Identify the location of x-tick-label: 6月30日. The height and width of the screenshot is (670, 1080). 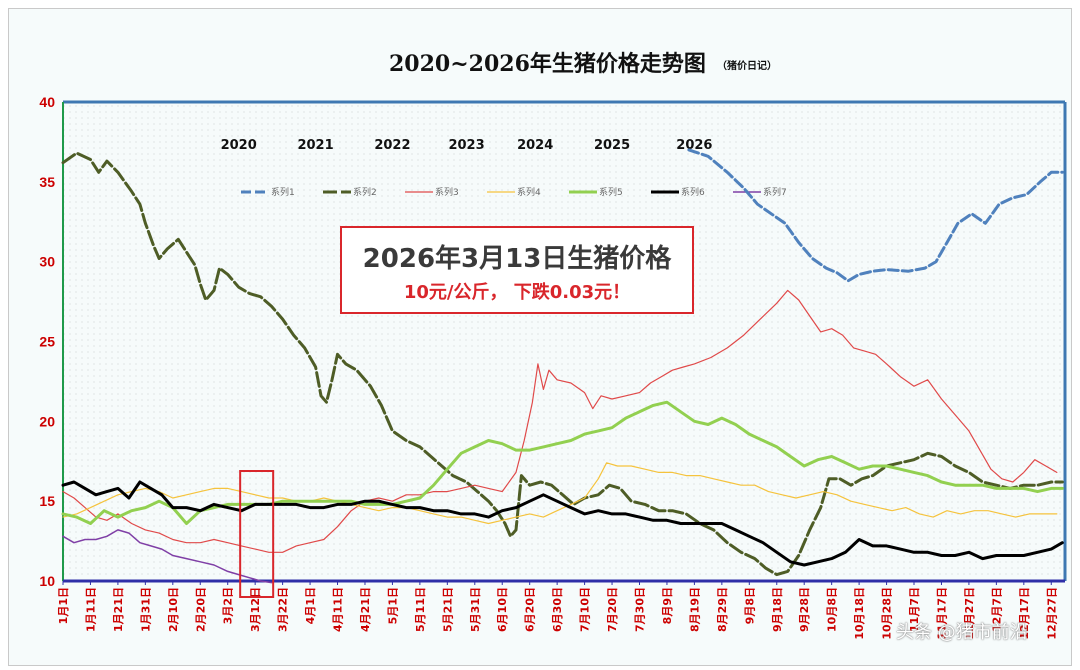
(557, 609).